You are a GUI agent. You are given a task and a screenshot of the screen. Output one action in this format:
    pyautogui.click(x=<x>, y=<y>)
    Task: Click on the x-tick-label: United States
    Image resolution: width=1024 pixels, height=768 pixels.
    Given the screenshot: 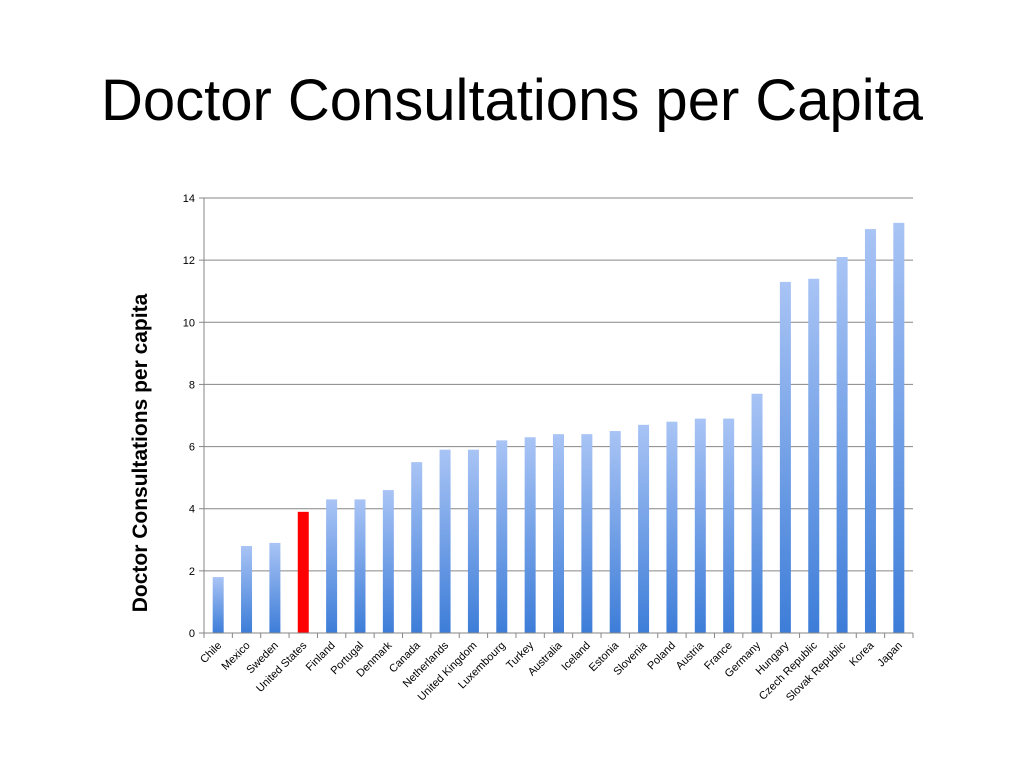 What is the action you would take?
    pyautogui.click(x=282, y=667)
    